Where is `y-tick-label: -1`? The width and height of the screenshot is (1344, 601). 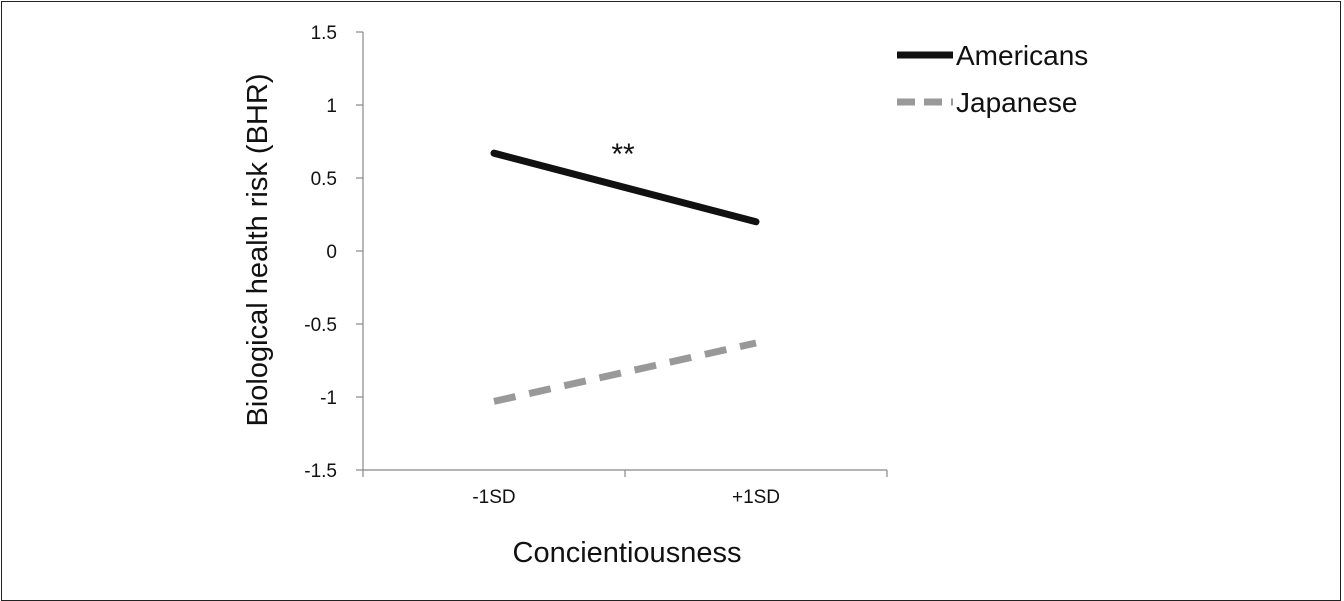 y-tick-label: -1 is located at coordinates (328, 398).